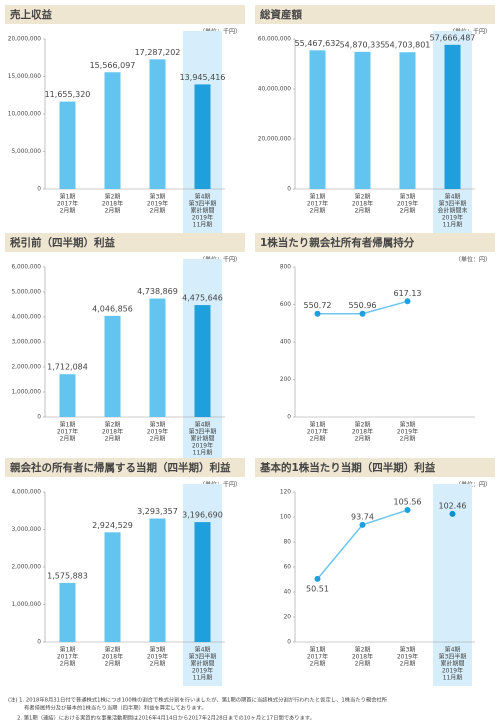 This screenshot has width=500, height=727. I want to click on value-label: 54,870,335, so click(363, 44).